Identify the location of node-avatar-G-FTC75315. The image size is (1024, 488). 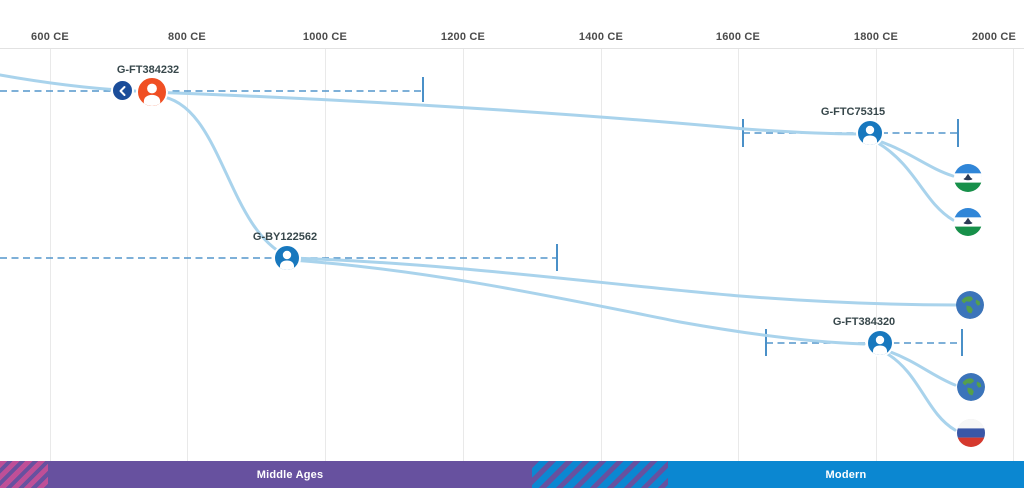
(870, 133).